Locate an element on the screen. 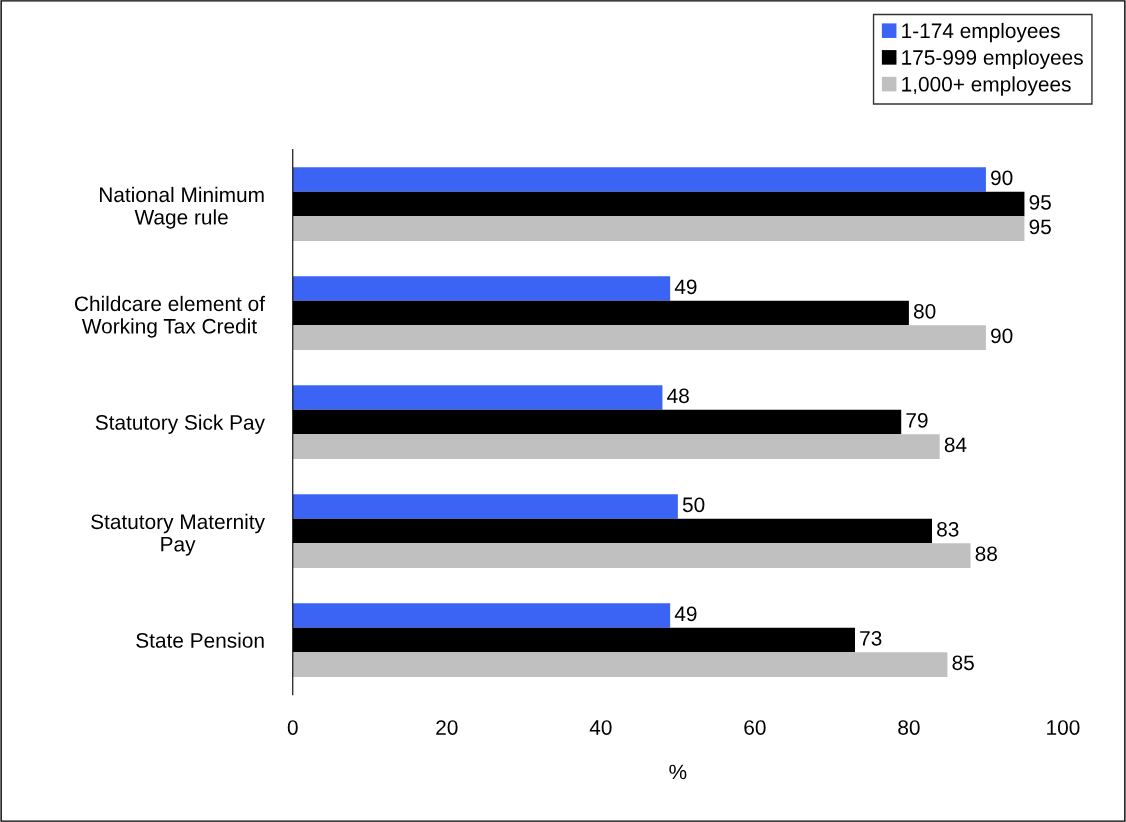 This screenshot has height=822, width=1126. x-tick-label: 80 is located at coordinates (909, 727).